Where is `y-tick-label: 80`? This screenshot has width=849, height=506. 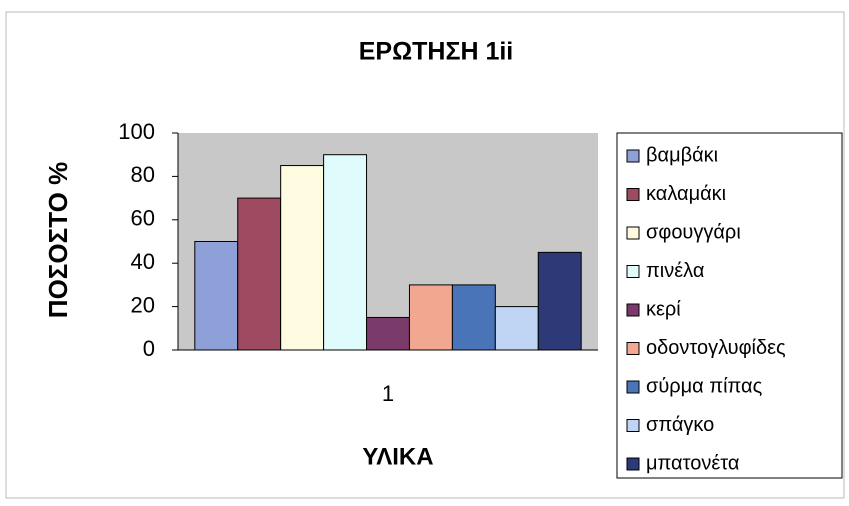 y-tick-label: 80 is located at coordinates (143, 174).